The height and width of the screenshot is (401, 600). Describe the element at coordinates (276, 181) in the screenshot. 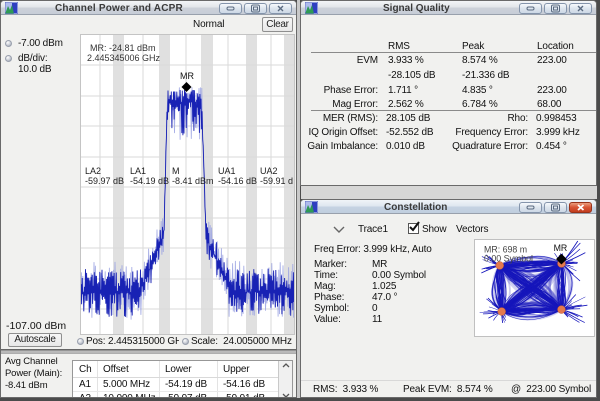

I see `svg-text: -59.91 d` at that location.